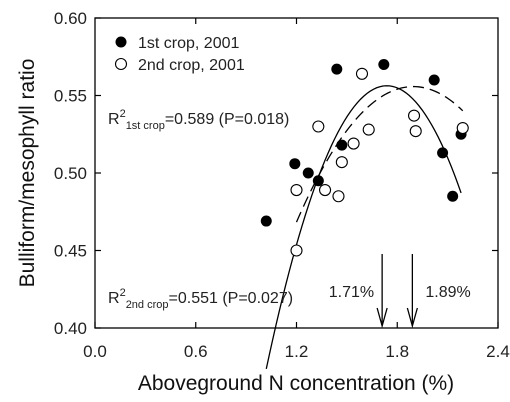 The image size is (510, 402). I want to click on x-tick-label: 1.2, so click(297, 351).